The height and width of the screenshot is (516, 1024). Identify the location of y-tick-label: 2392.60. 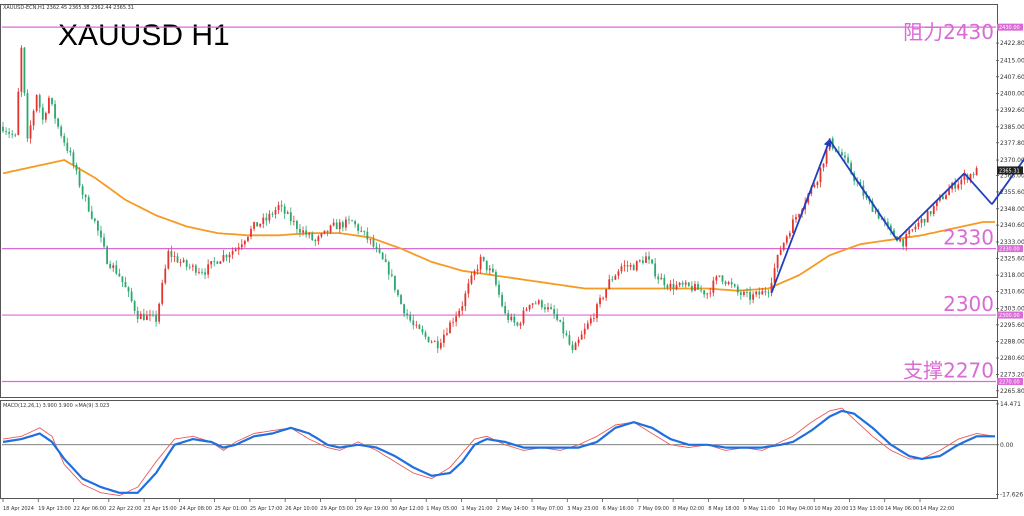
(1012, 110).